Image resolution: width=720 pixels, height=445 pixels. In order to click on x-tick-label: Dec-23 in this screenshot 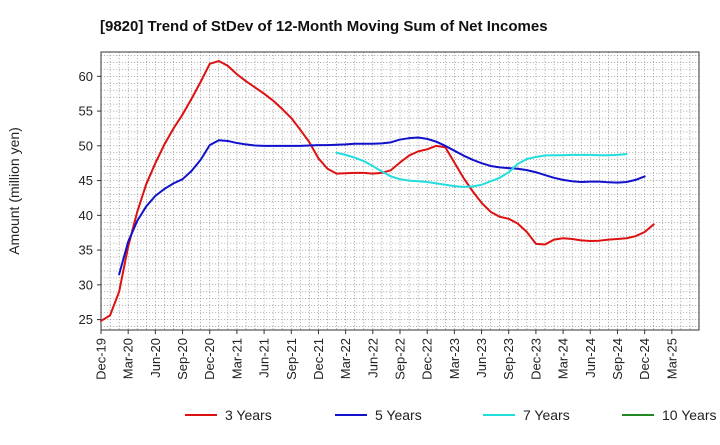, I will do `click(535, 359)`.